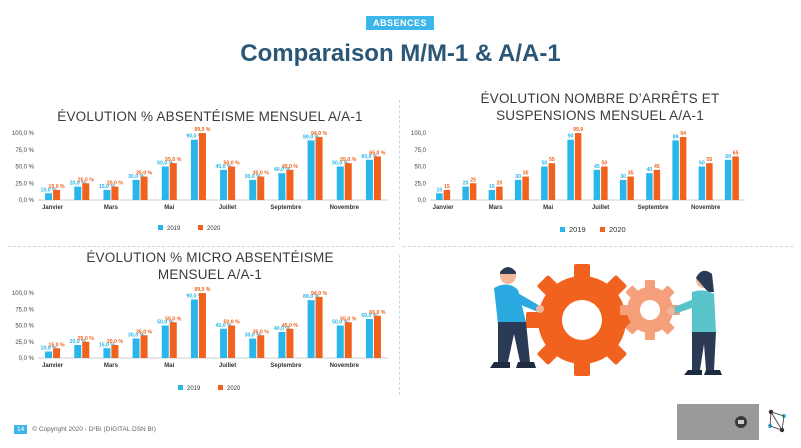  I want to click on data-label: 60, so click(728, 157).